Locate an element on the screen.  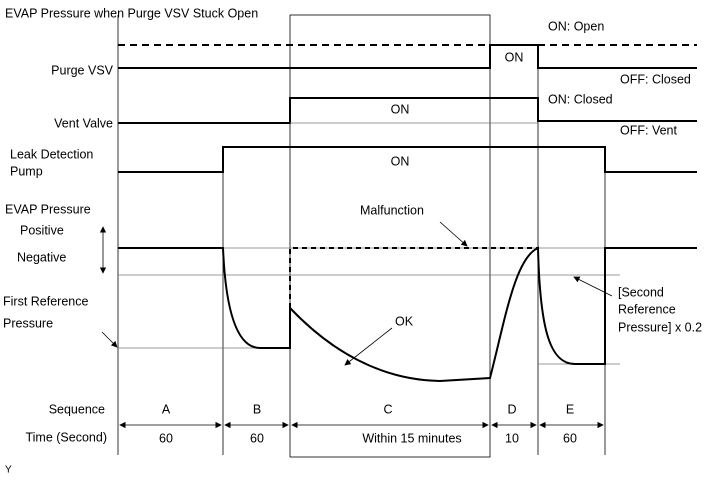
signal-label: Purge VSV is located at coordinates (82, 70).